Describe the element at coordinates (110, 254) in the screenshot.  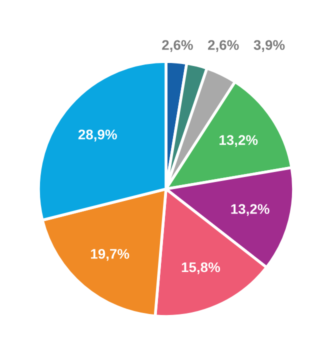
I see `data-label: 19,7%` at that location.